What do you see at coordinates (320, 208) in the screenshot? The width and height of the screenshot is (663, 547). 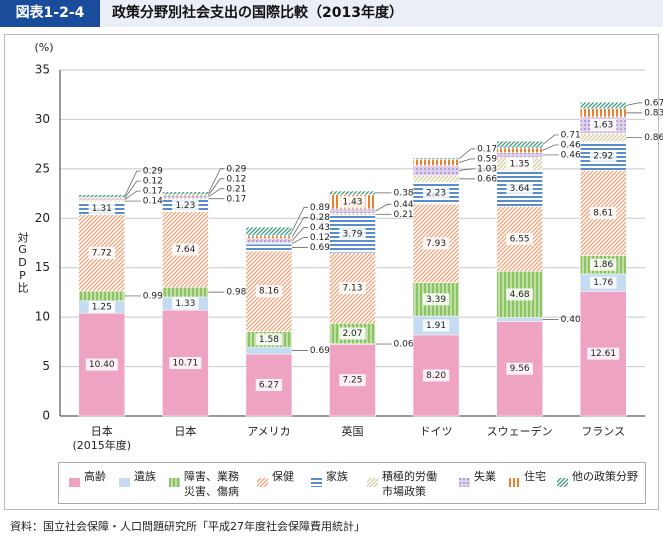 I see `value-label: 0.89` at bounding box center [320, 208].